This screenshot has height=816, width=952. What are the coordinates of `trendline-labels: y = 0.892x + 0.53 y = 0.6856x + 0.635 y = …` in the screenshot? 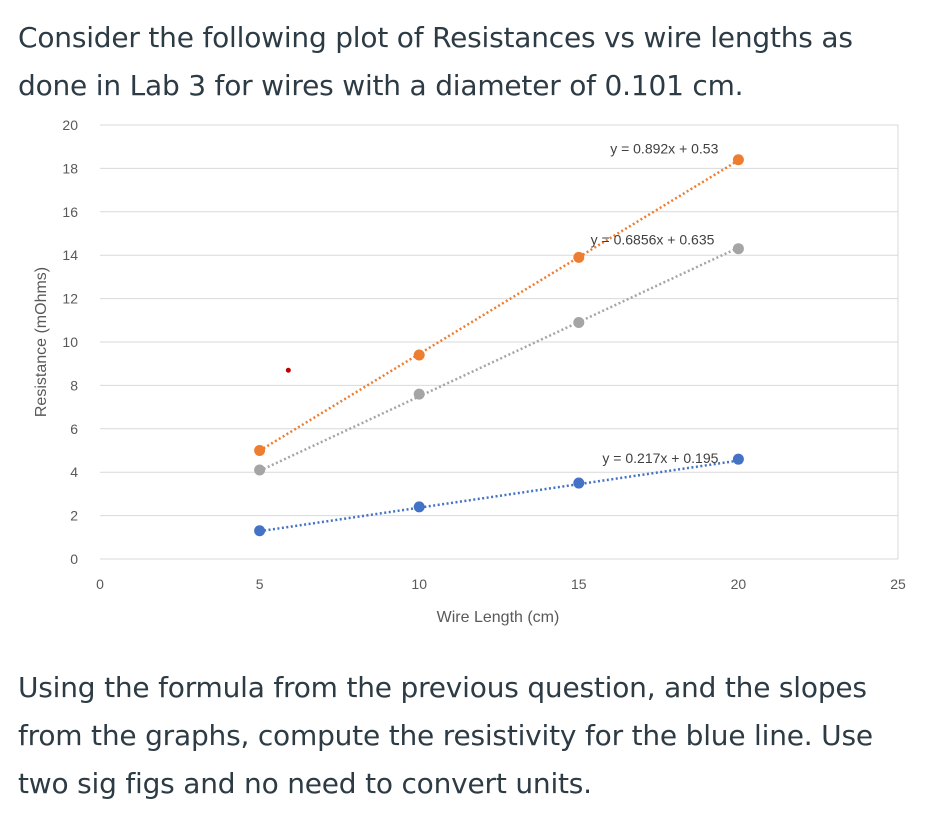 It's located at (655, 303).